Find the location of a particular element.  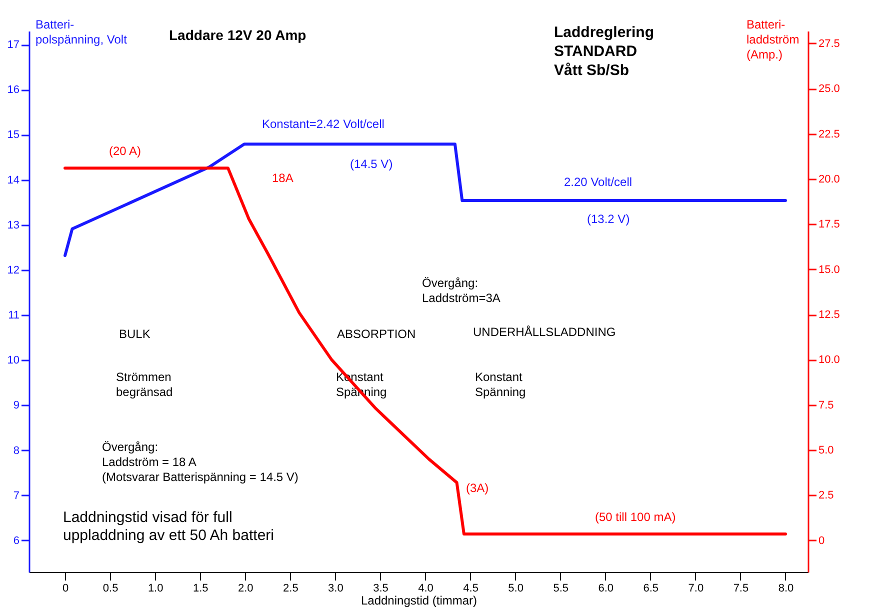

x-tick-label: 5.5 is located at coordinates (560, 588).